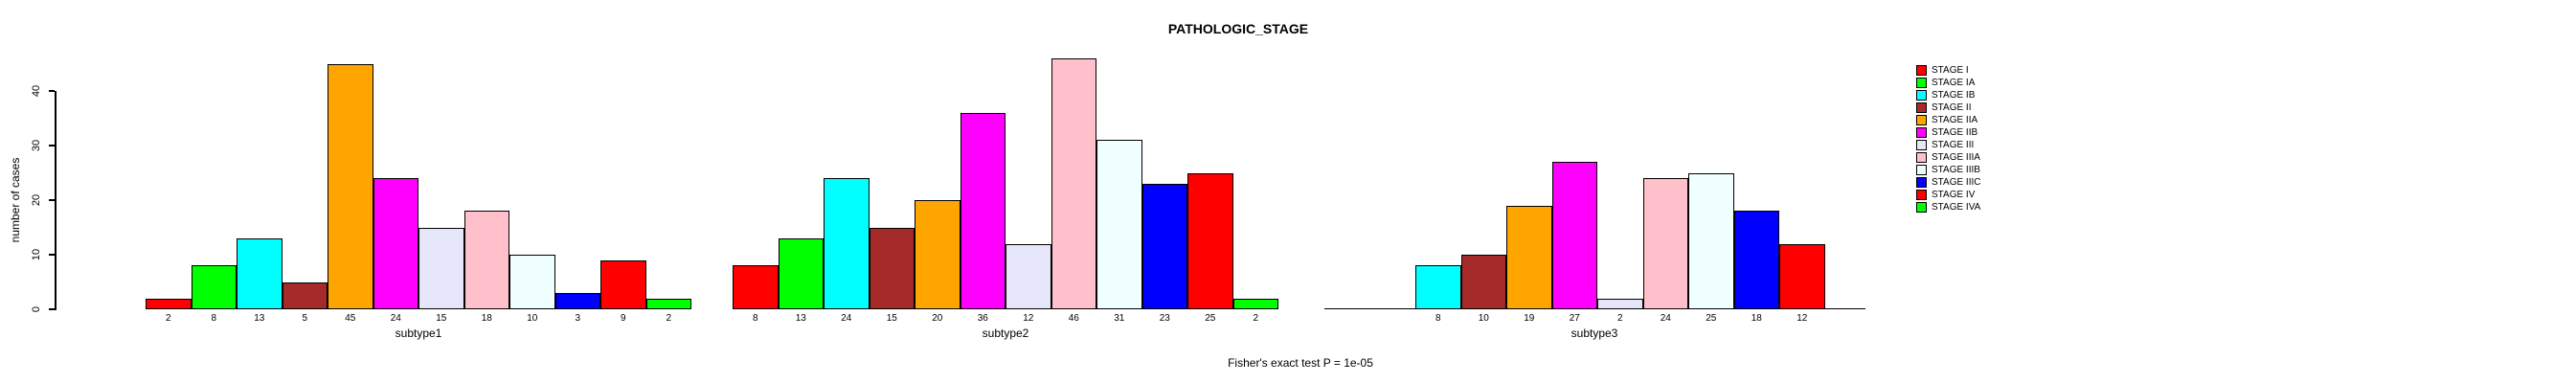  I want to click on legend-item-stage-iib: STAGE IIB, so click(1946, 133).